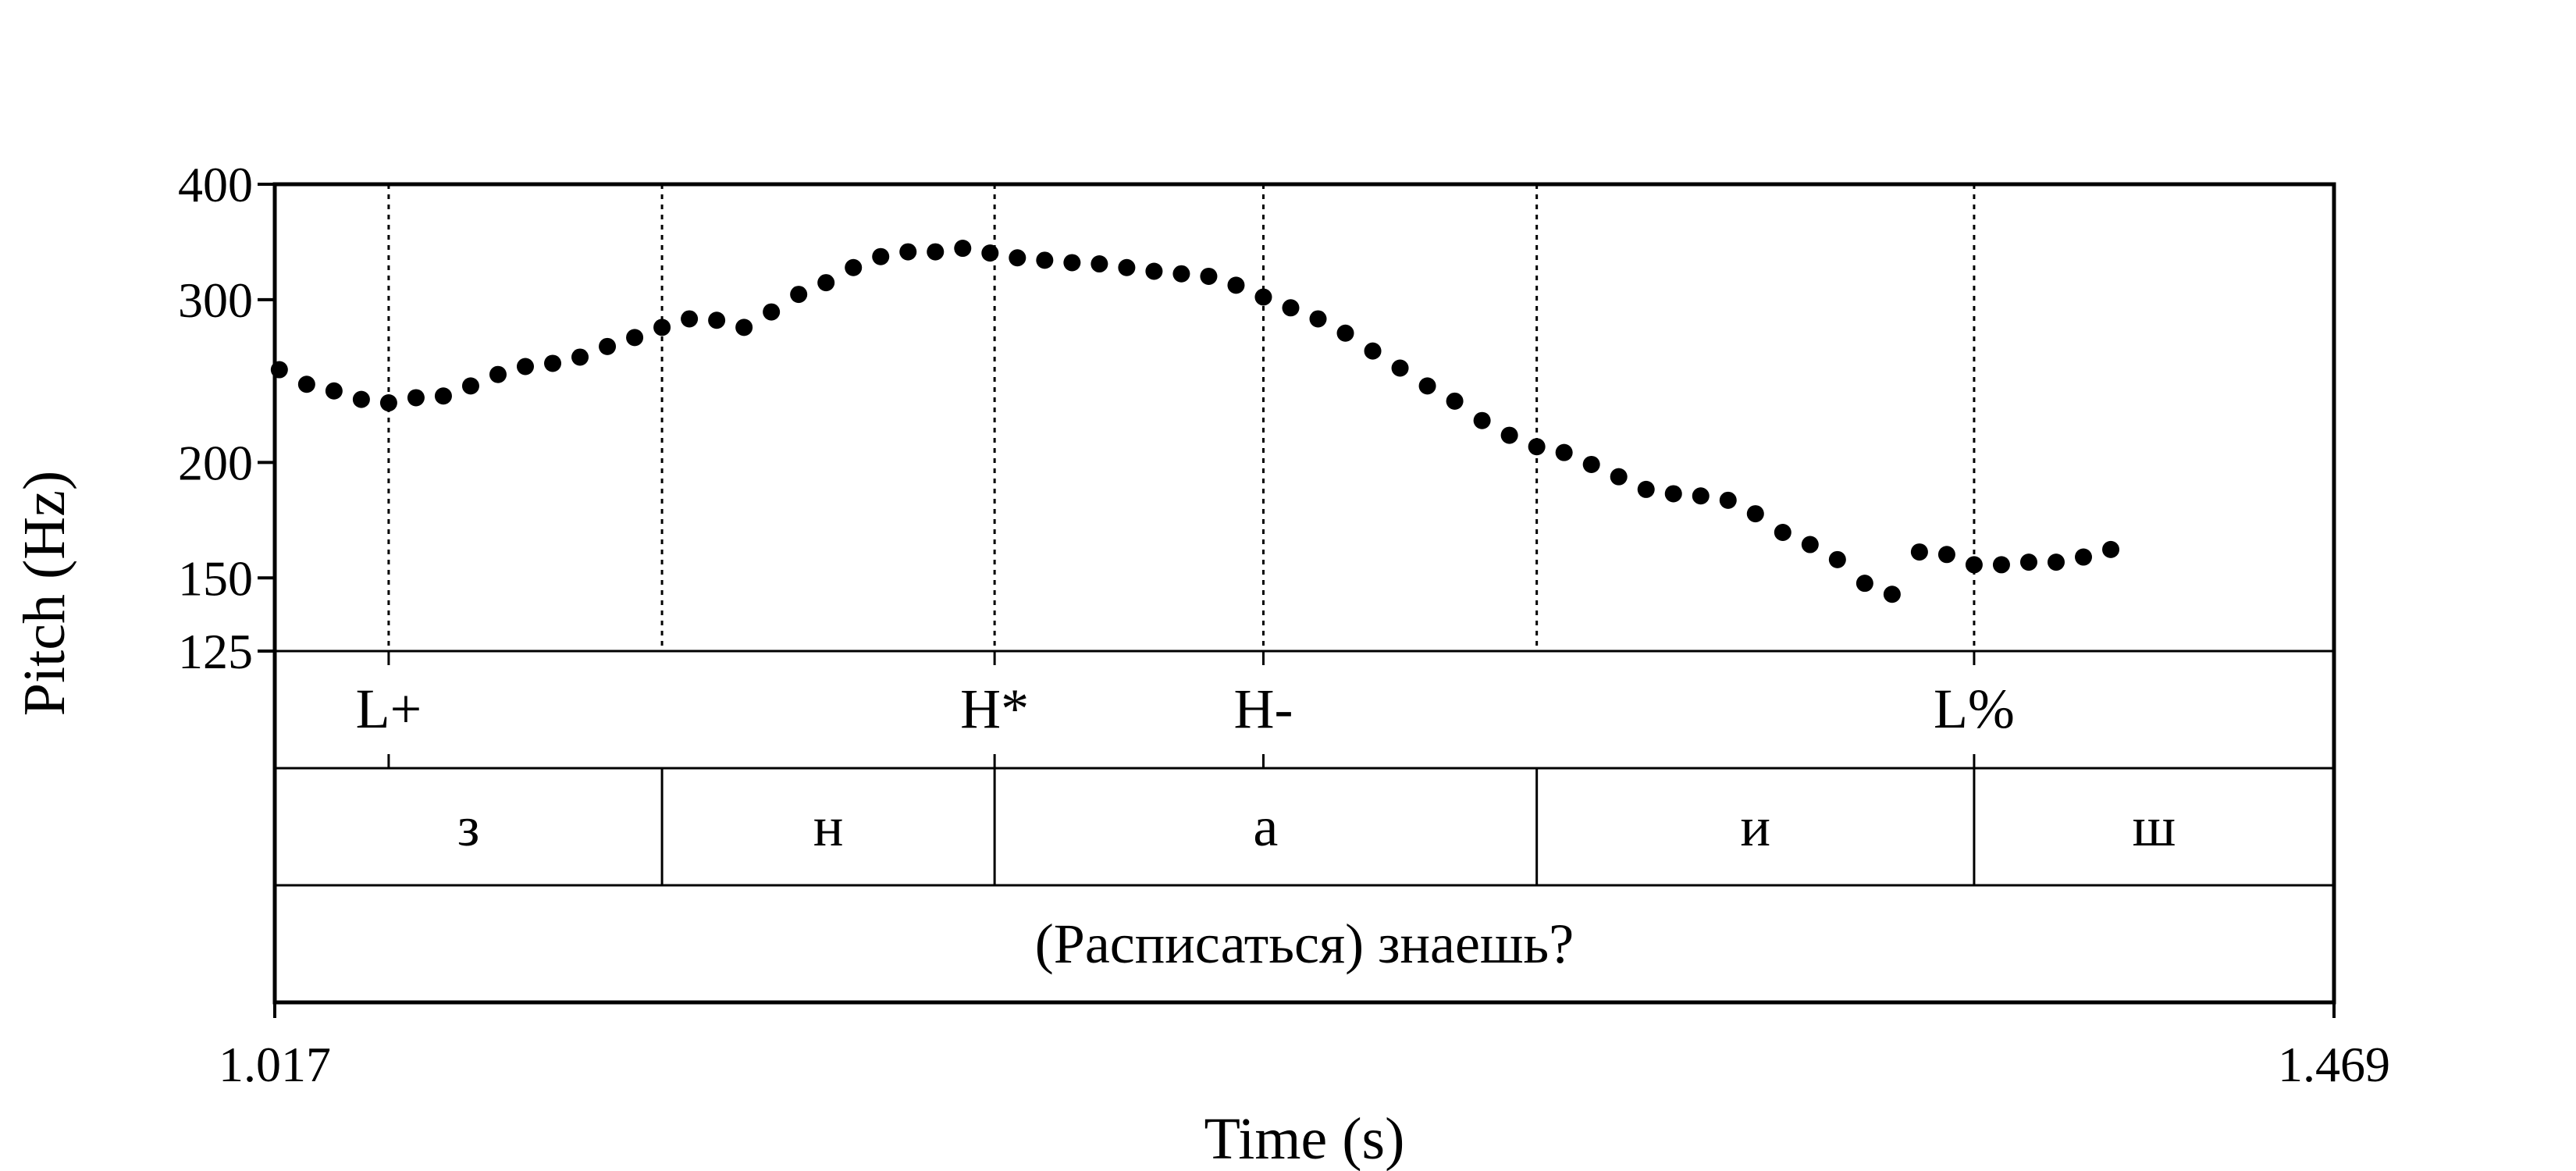 This screenshot has height=1171, width=2576. Describe the element at coordinates (1304, 1138) in the screenshot. I see `x-axis-label: Time (s)` at that location.